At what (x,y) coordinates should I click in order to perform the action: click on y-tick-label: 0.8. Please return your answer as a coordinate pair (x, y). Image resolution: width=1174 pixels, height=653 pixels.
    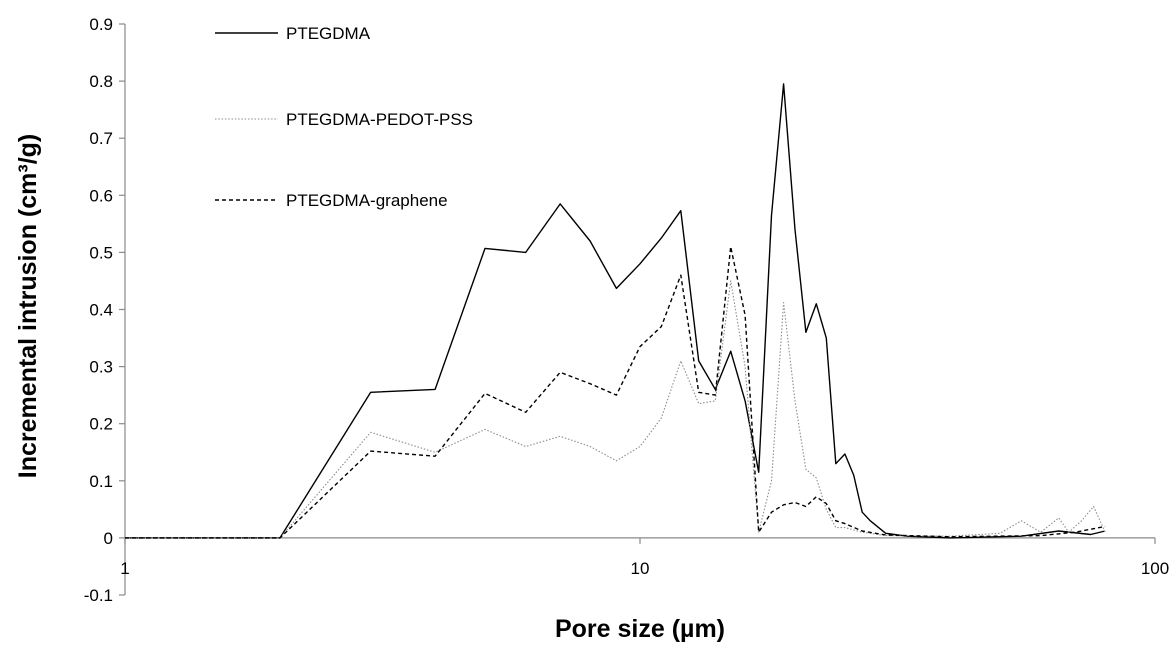
    Looking at the image, I should click on (101, 81).